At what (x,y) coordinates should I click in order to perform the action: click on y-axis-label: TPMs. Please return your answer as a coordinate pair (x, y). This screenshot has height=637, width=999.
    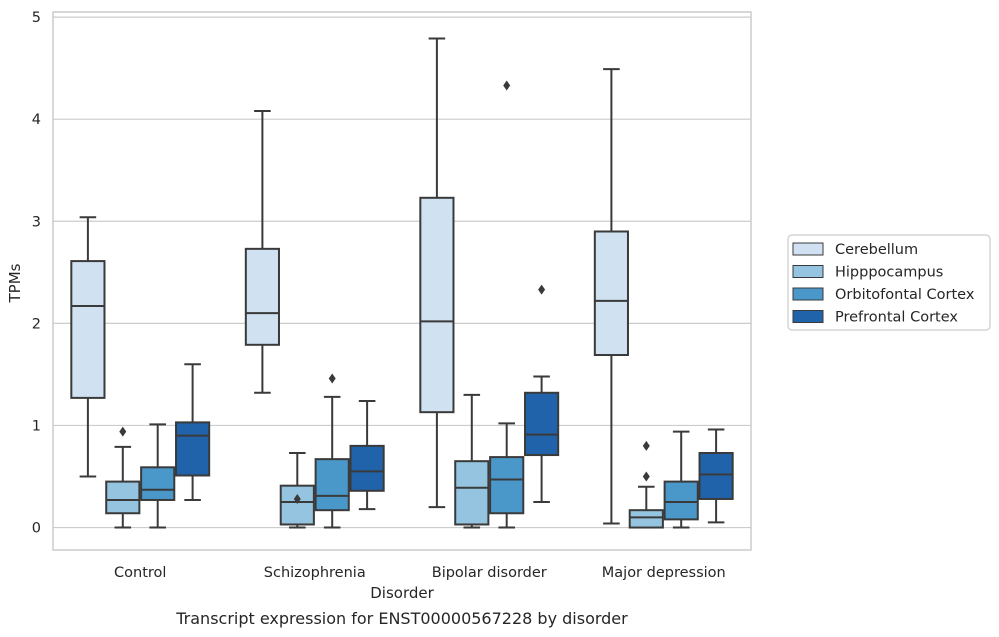
    Looking at the image, I should click on (15, 283).